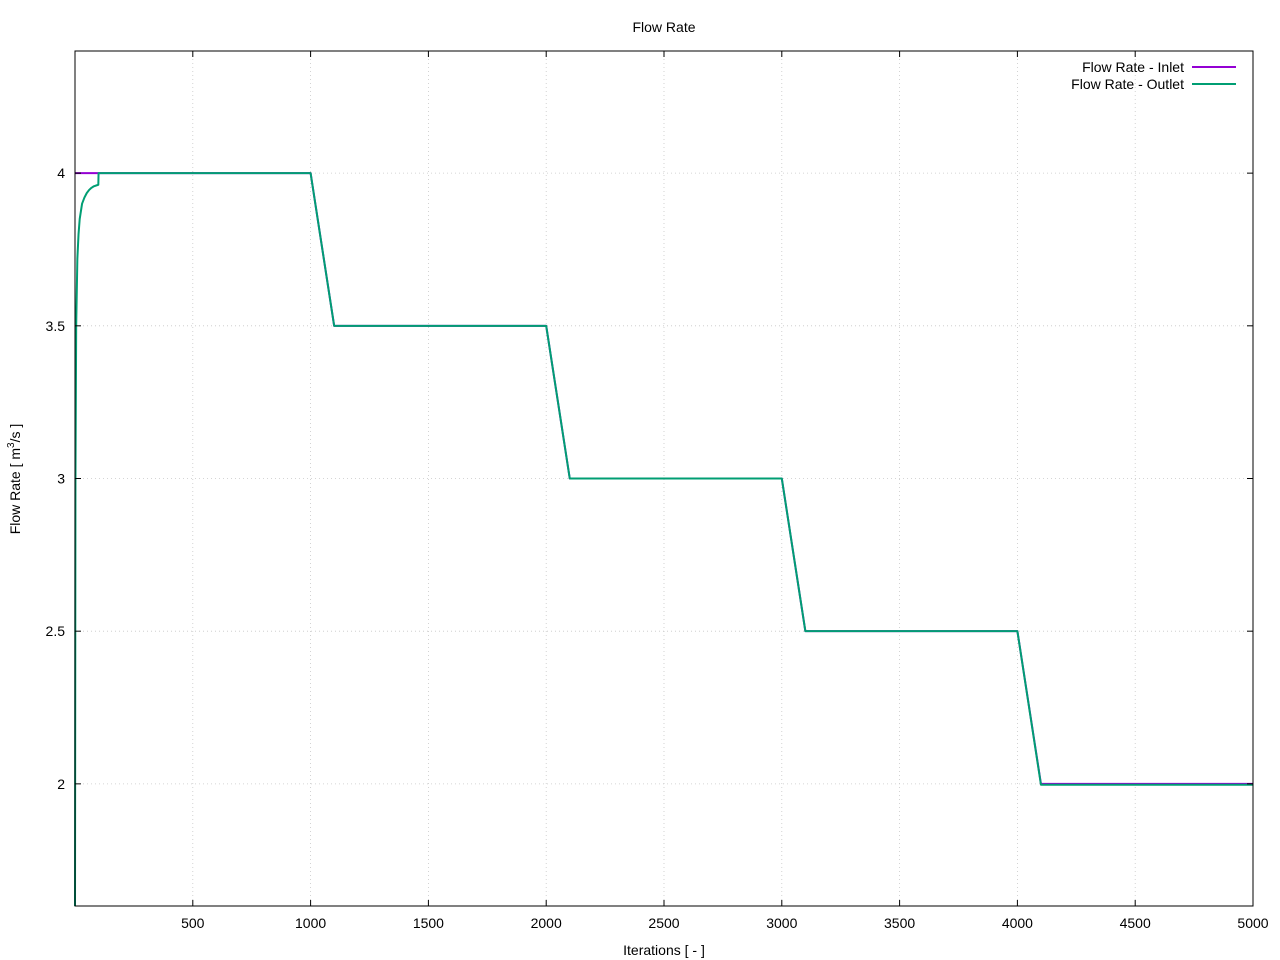 The image size is (1280, 960). What do you see at coordinates (1252, 923) in the screenshot?
I see `x-tick-label: 5000` at bounding box center [1252, 923].